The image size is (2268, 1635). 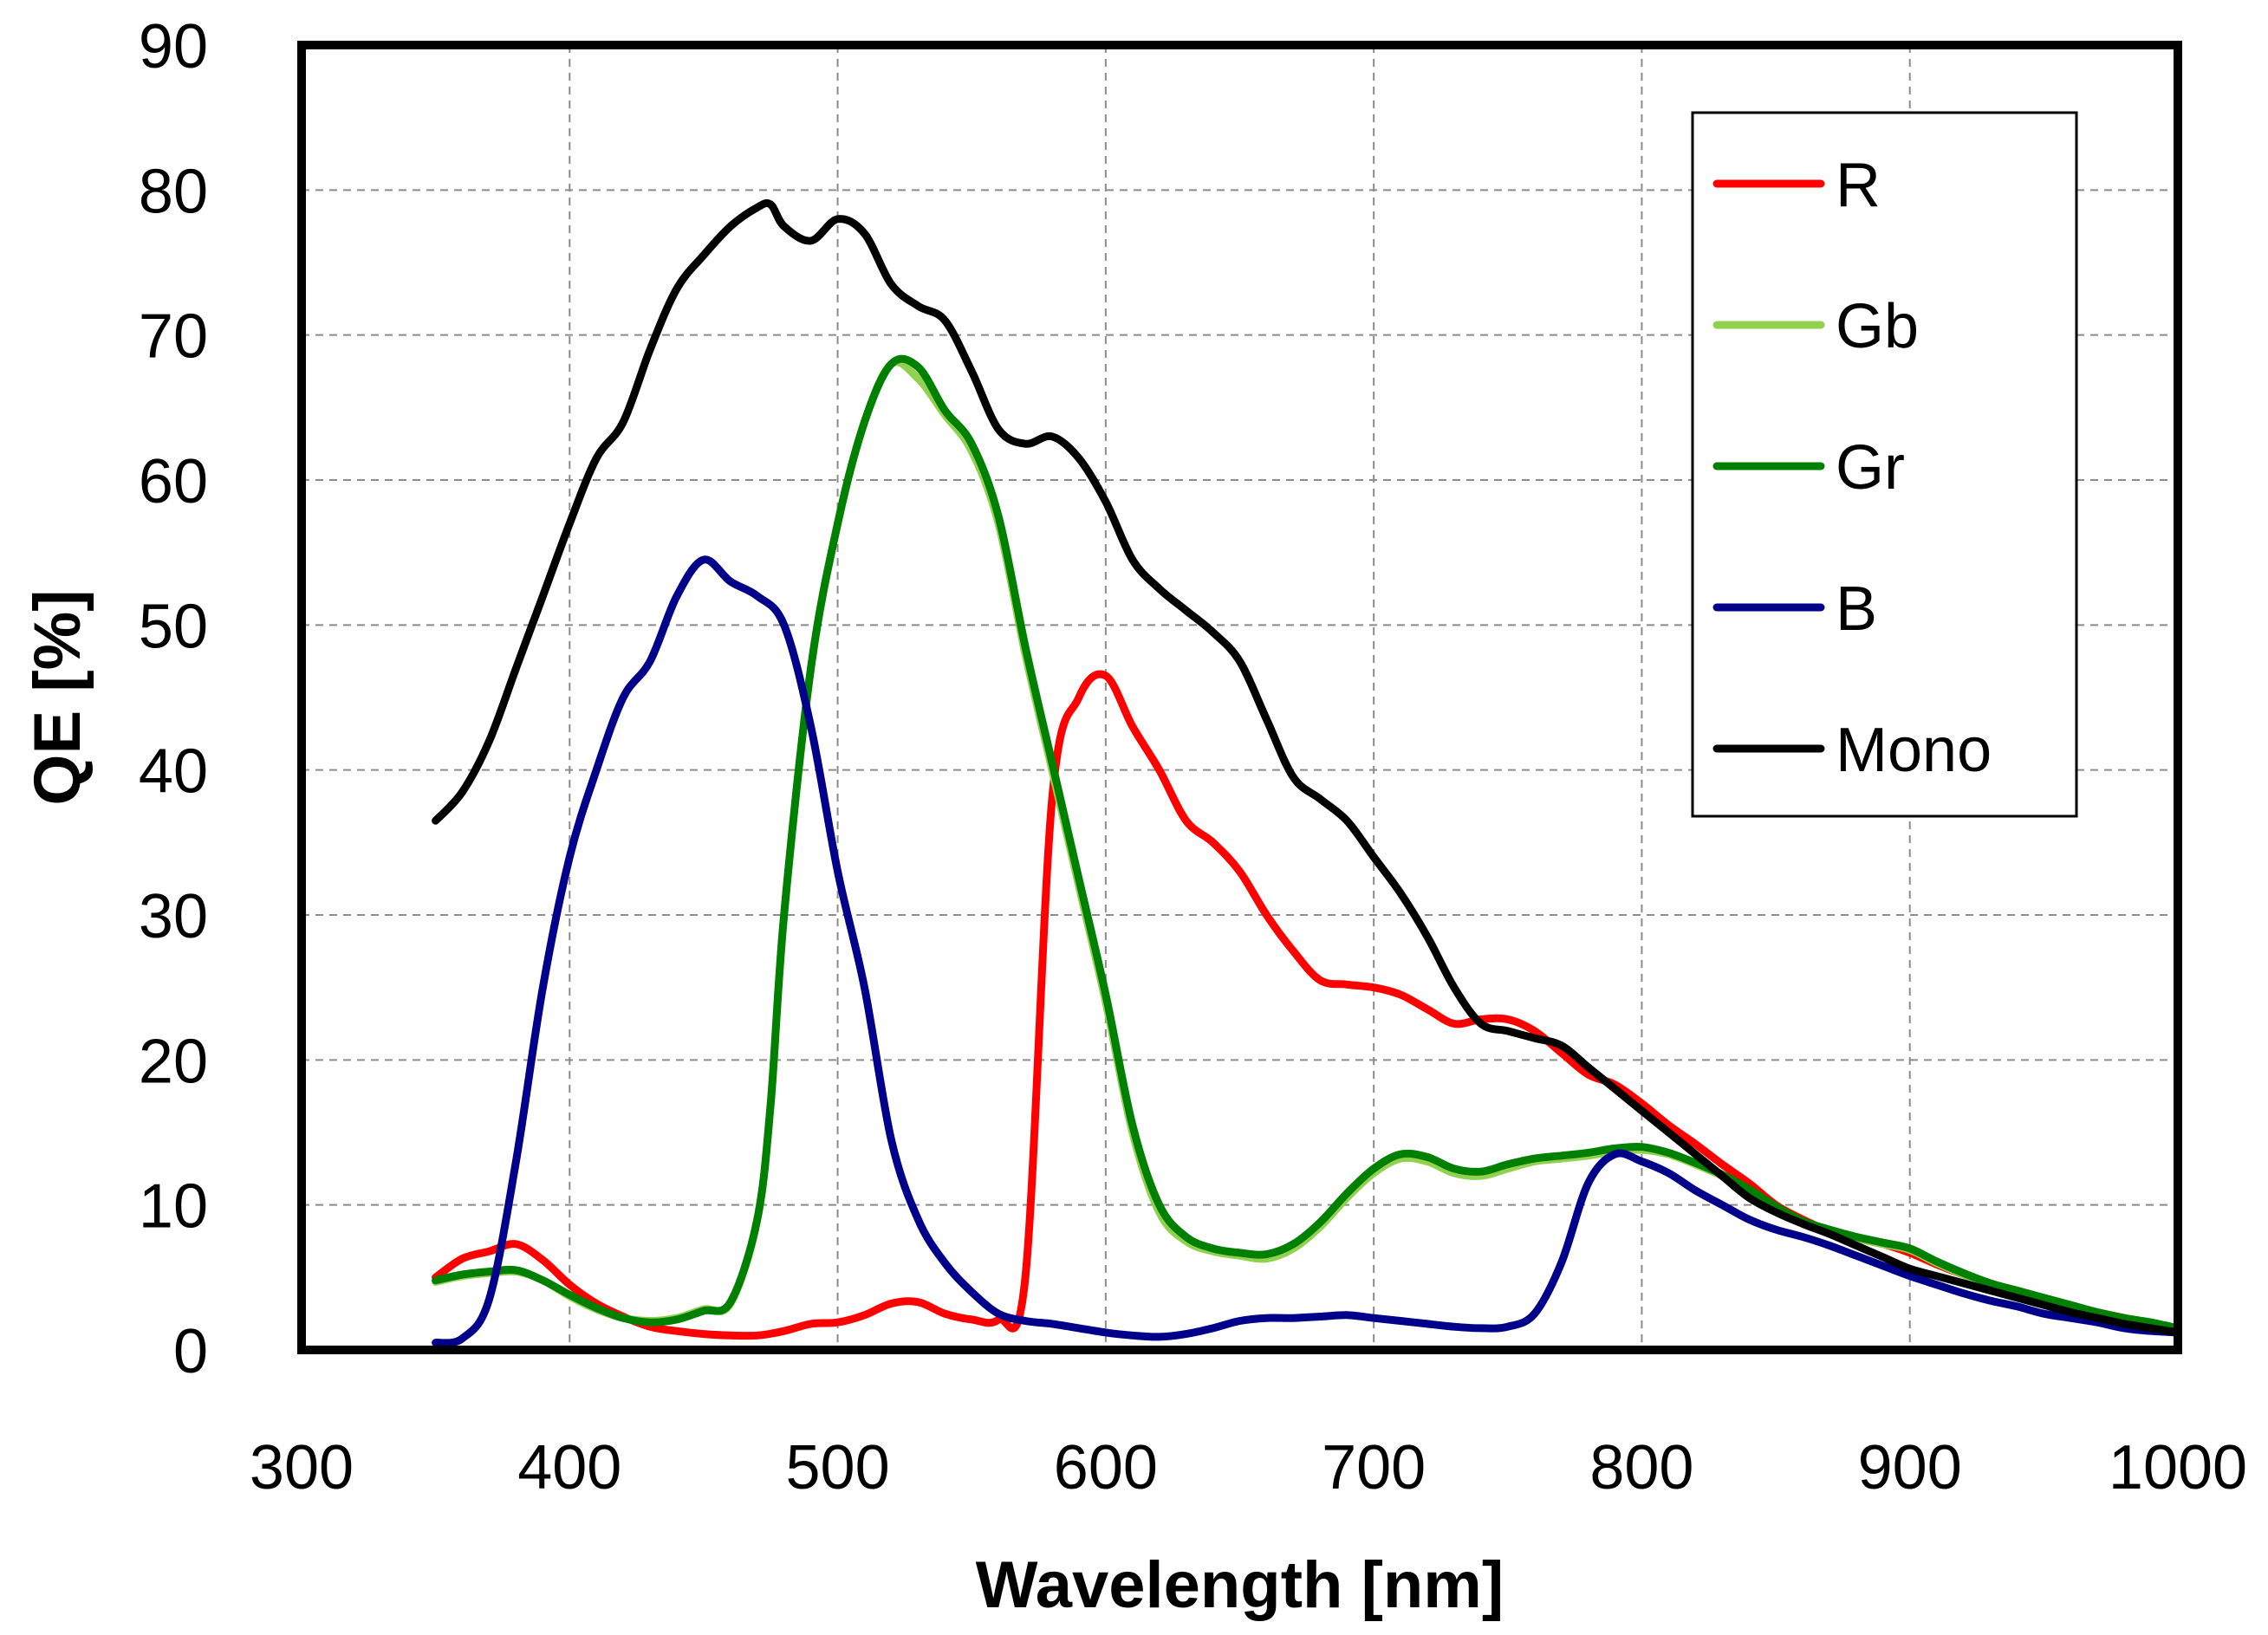 What do you see at coordinates (1374, 1468) in the screenshot?
I see `x-tick-label-700: 700` at bounding box center [1374, 1468].